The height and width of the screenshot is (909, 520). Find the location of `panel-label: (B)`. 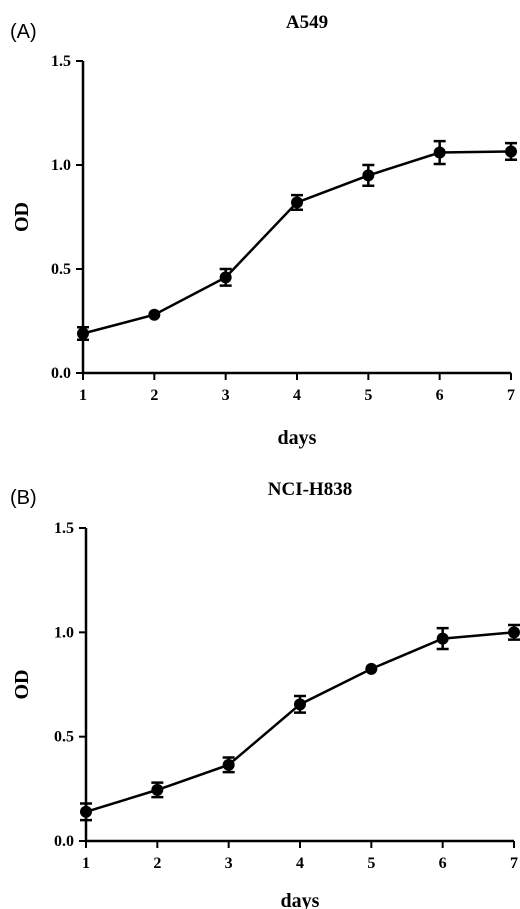

panel-label: (B) is located at coordinates (23, 498).